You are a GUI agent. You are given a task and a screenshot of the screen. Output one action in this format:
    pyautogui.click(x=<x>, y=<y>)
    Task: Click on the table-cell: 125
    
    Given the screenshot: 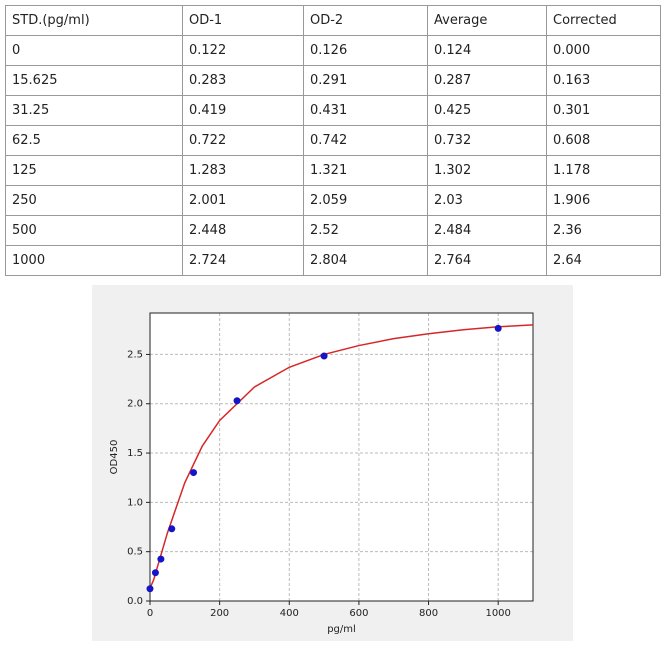 What is the action you would take?
    pyautogui.click(x=94, y=170)
    